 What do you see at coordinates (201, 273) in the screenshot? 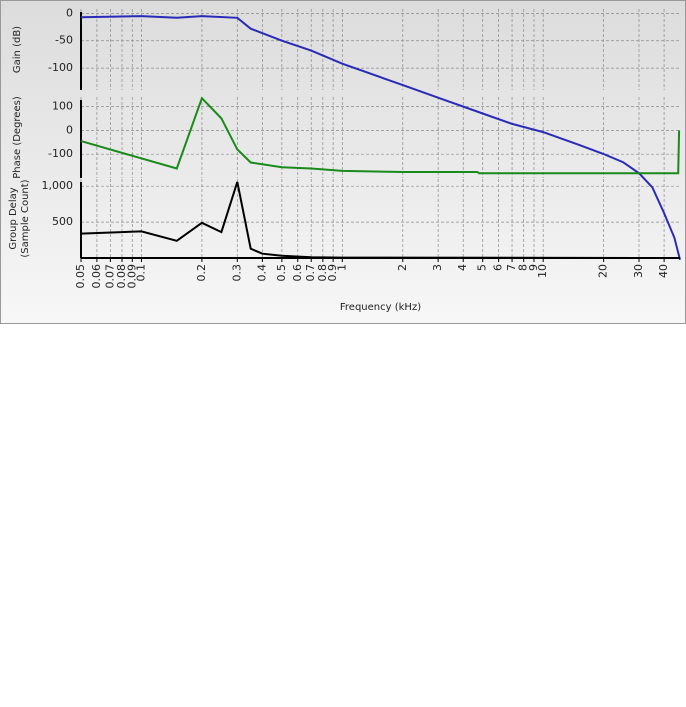
I see `x-tick-label: 0.2` at bounding box center [201, 273].